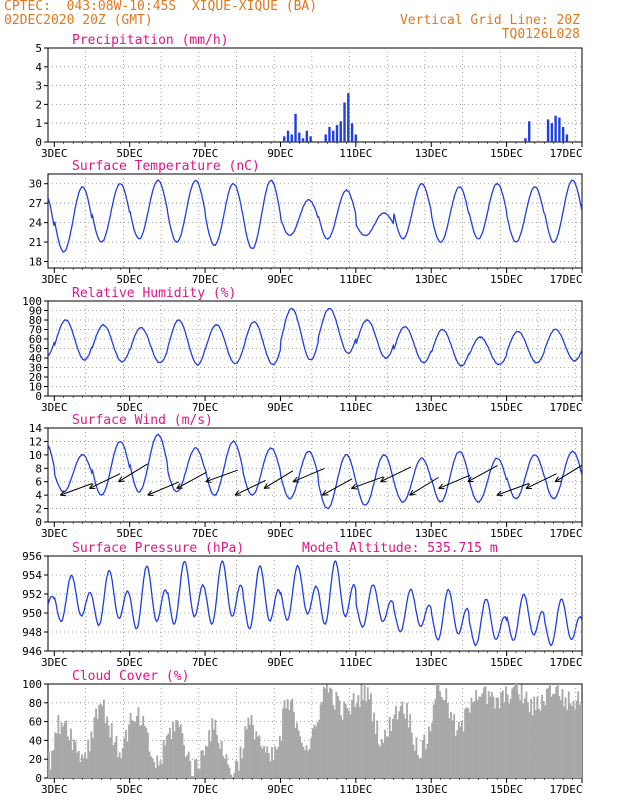  Describe the element at coordinates (32, 613) in the screenshot. I see `y-tick-label: 950` at that location.